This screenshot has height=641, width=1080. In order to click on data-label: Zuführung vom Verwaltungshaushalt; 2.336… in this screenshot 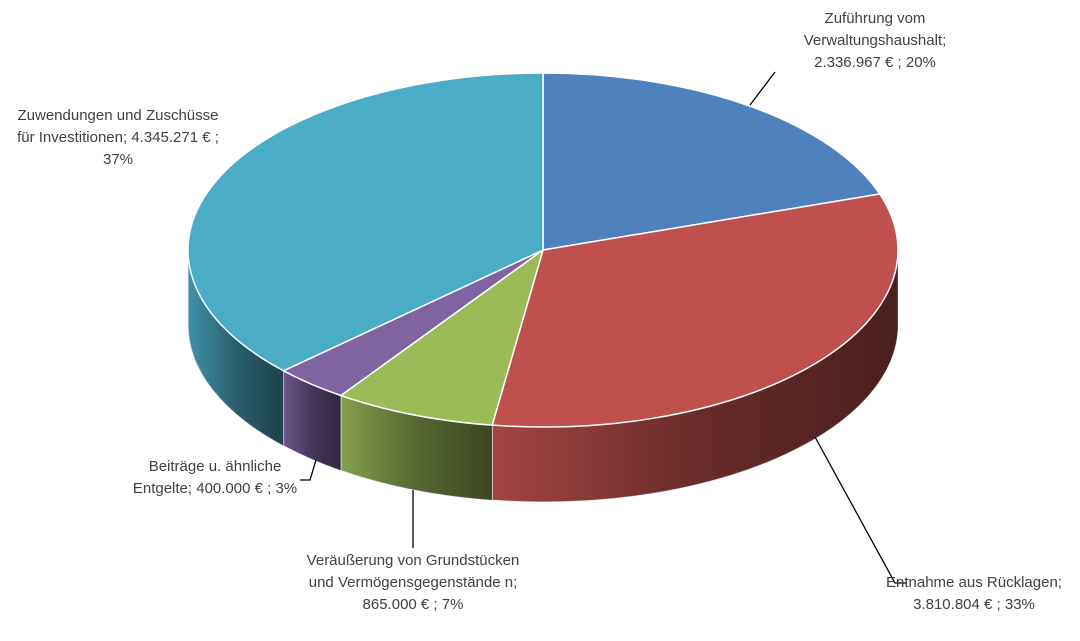, I will do `click(875, 40)`.